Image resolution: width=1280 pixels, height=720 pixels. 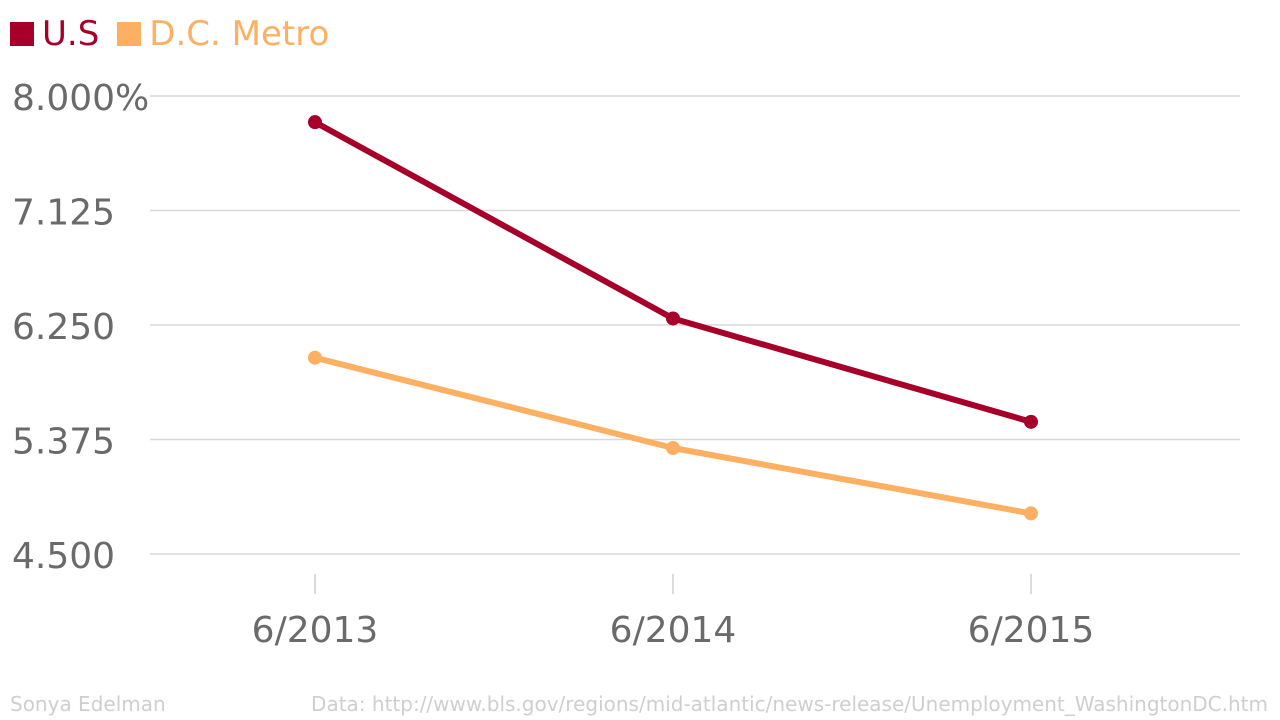 I want to click on x-tick-label: 6/2015, so click(x=1031, y=630).